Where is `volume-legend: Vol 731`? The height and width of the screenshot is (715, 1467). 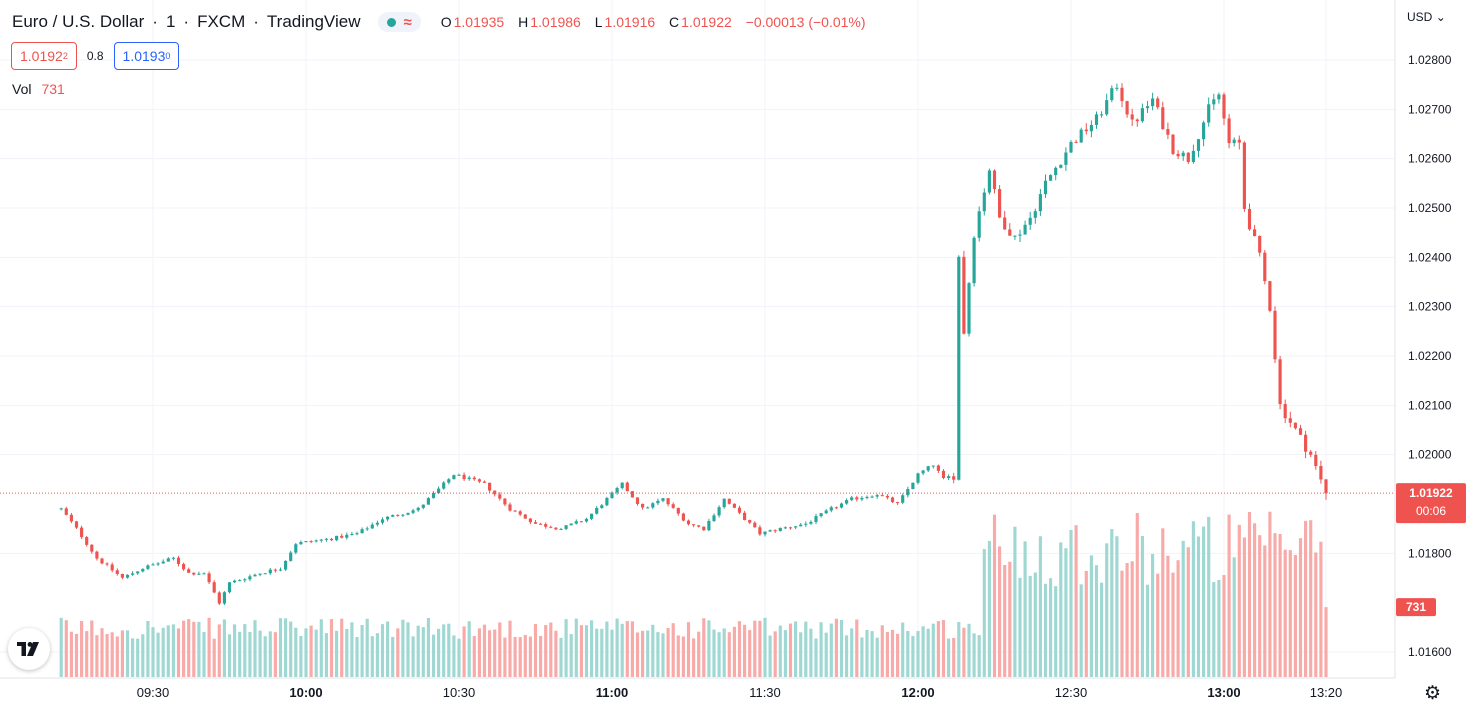 volume-legend: Vol 731 is located at coordinates (38, 89).